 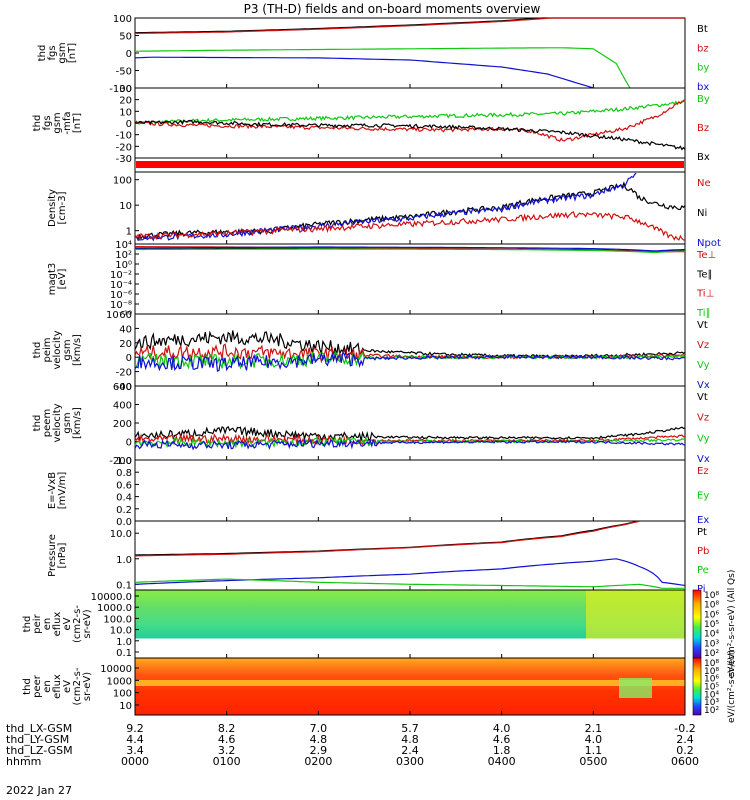 I want to click on ytick-label: 0.6, so click(x=124, y=485).